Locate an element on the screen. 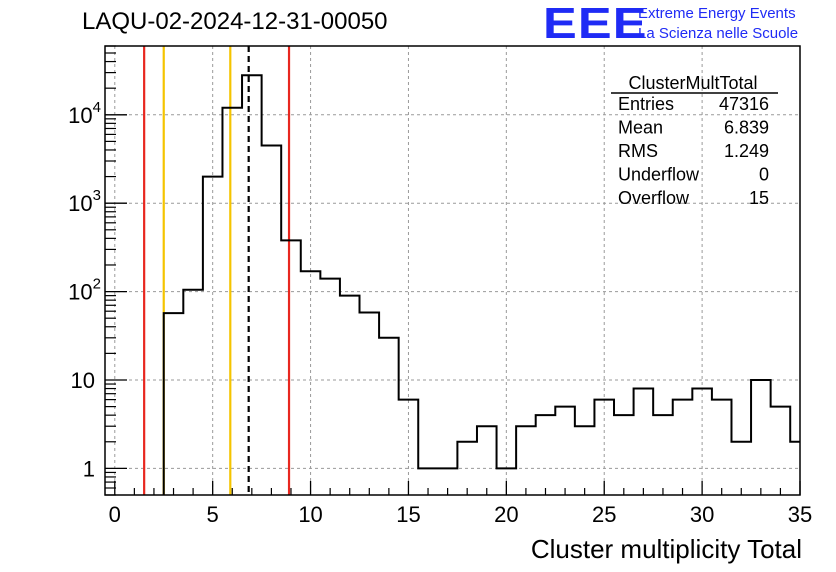  x-tick-label: 15 is located at coordinates (408, 514).